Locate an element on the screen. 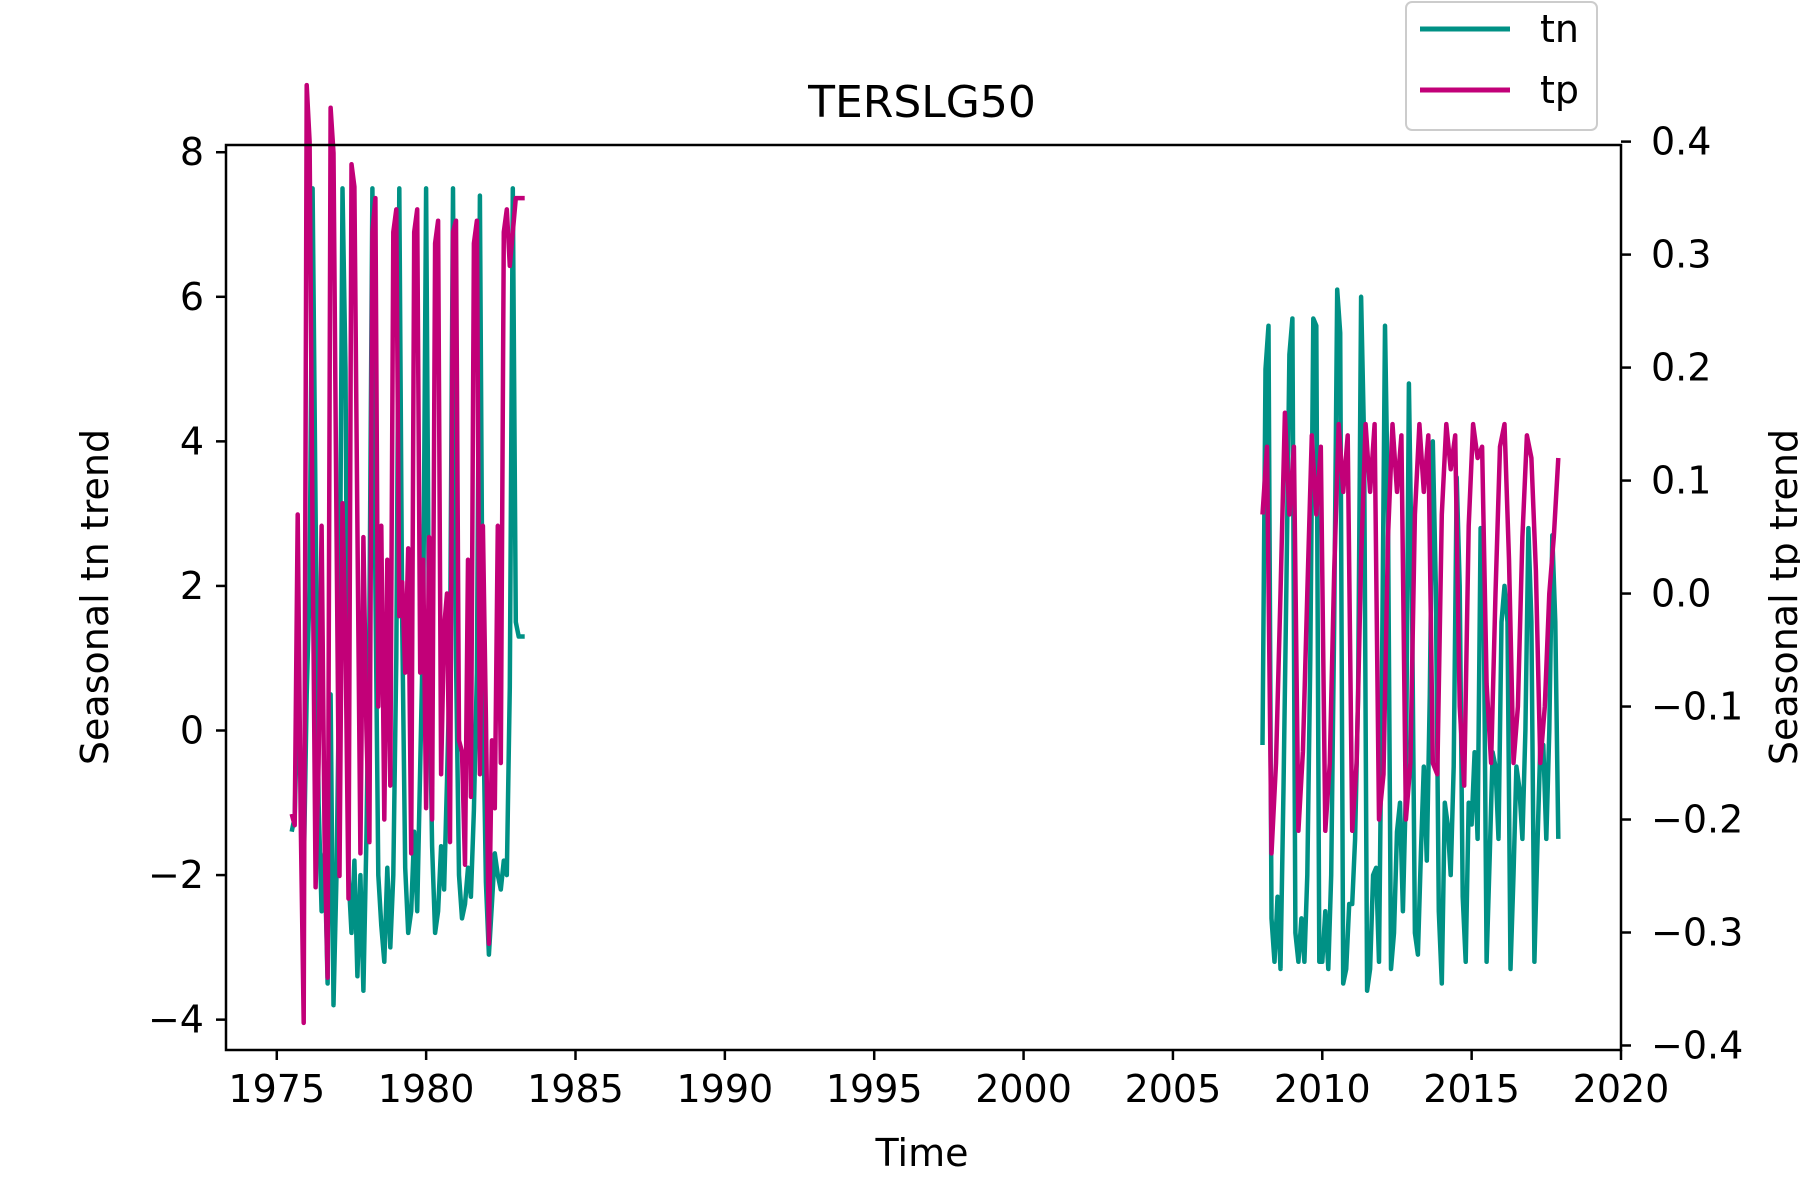 The image size is (1800, 1200). y-right-tick-label: 0.1 is located at coordinates (1681, 481).